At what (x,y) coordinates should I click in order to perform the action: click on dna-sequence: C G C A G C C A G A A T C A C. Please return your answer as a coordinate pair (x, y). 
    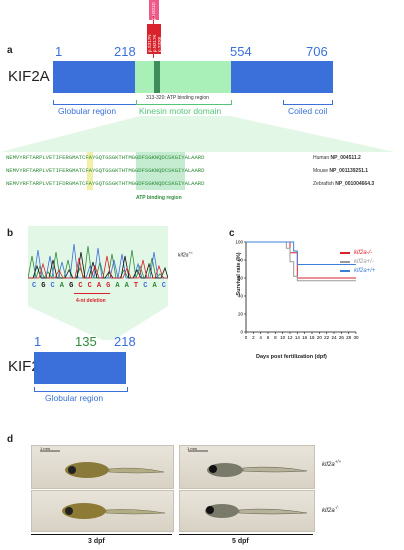
    Looking at the image, I should click on (99, 286).